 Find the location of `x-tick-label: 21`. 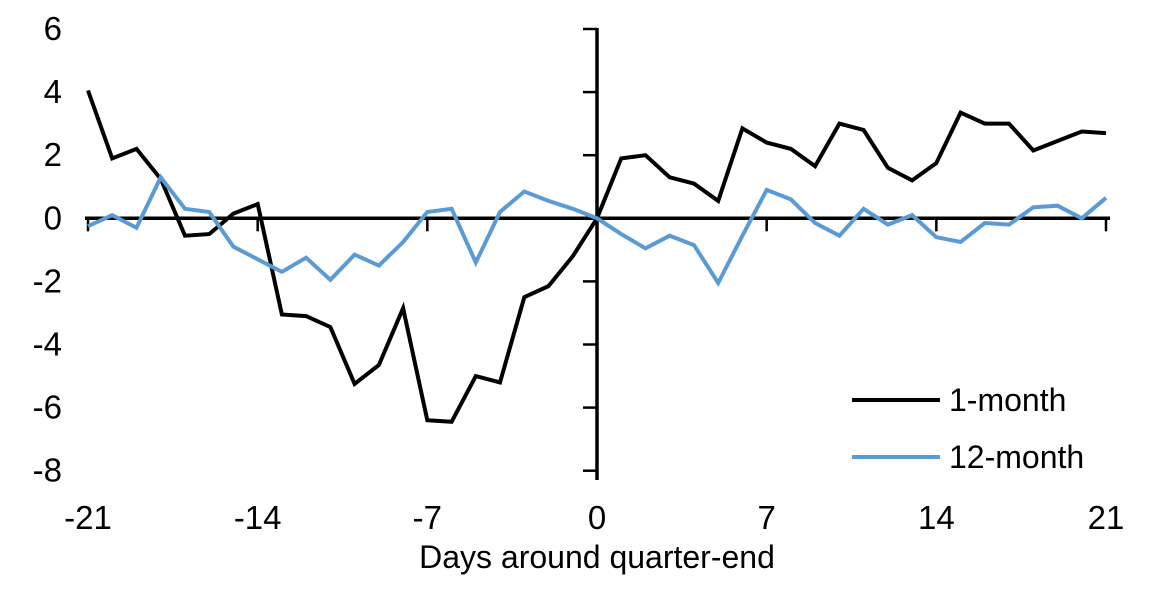

x-tick-label: 21 is located at coordinates (1106, 517).